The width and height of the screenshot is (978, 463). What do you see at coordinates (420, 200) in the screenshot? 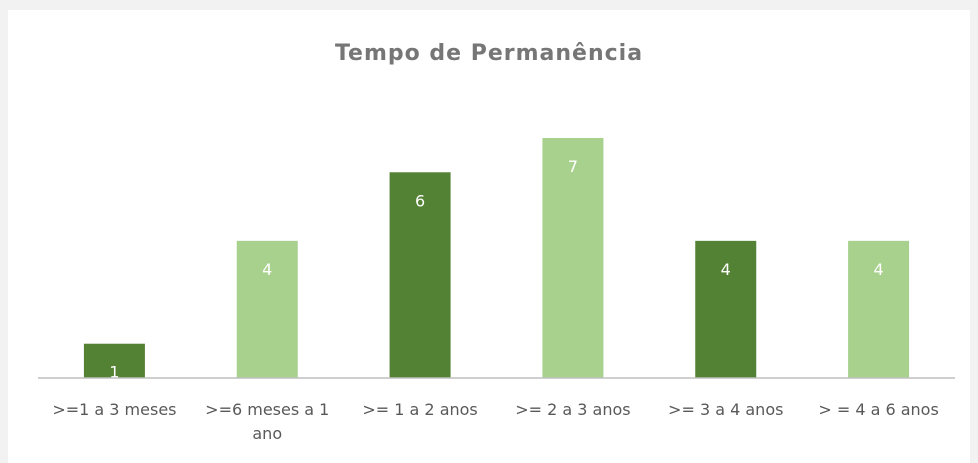
I see `value-label: 6` at bounding box center [420, 200].